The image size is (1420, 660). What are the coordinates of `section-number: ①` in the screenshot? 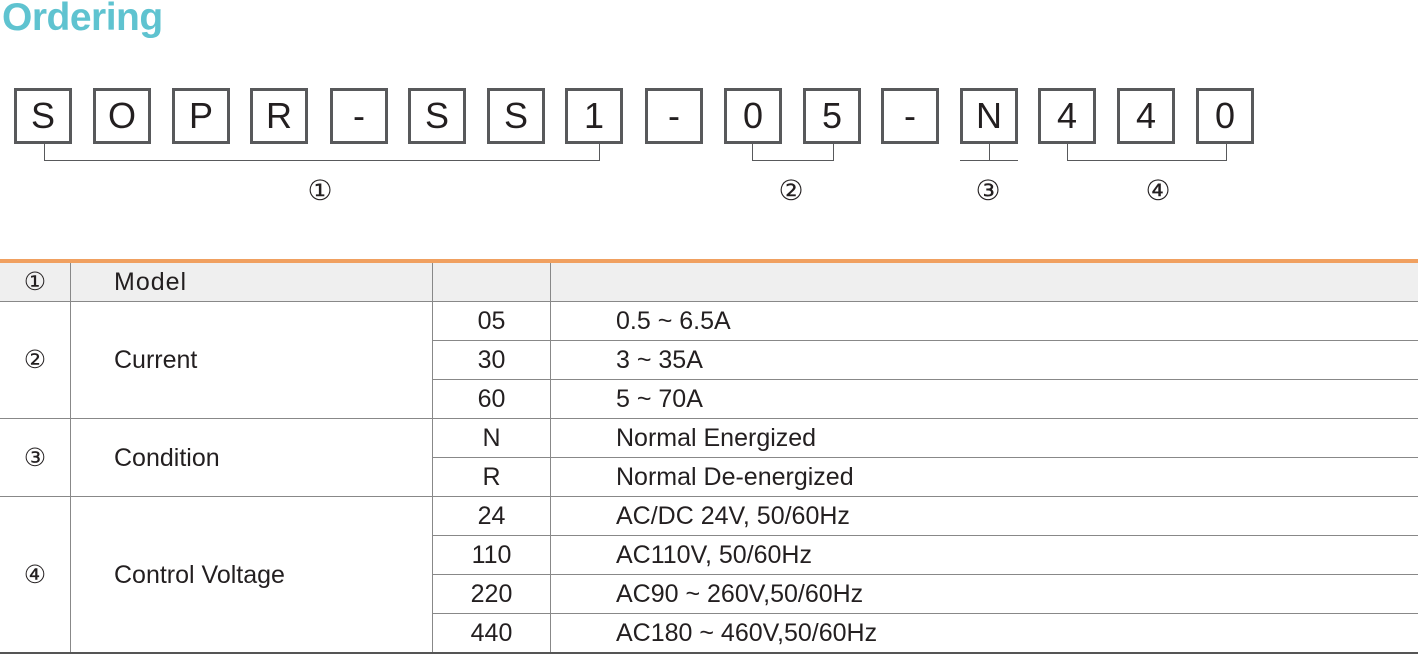 It's located at (35, 281).